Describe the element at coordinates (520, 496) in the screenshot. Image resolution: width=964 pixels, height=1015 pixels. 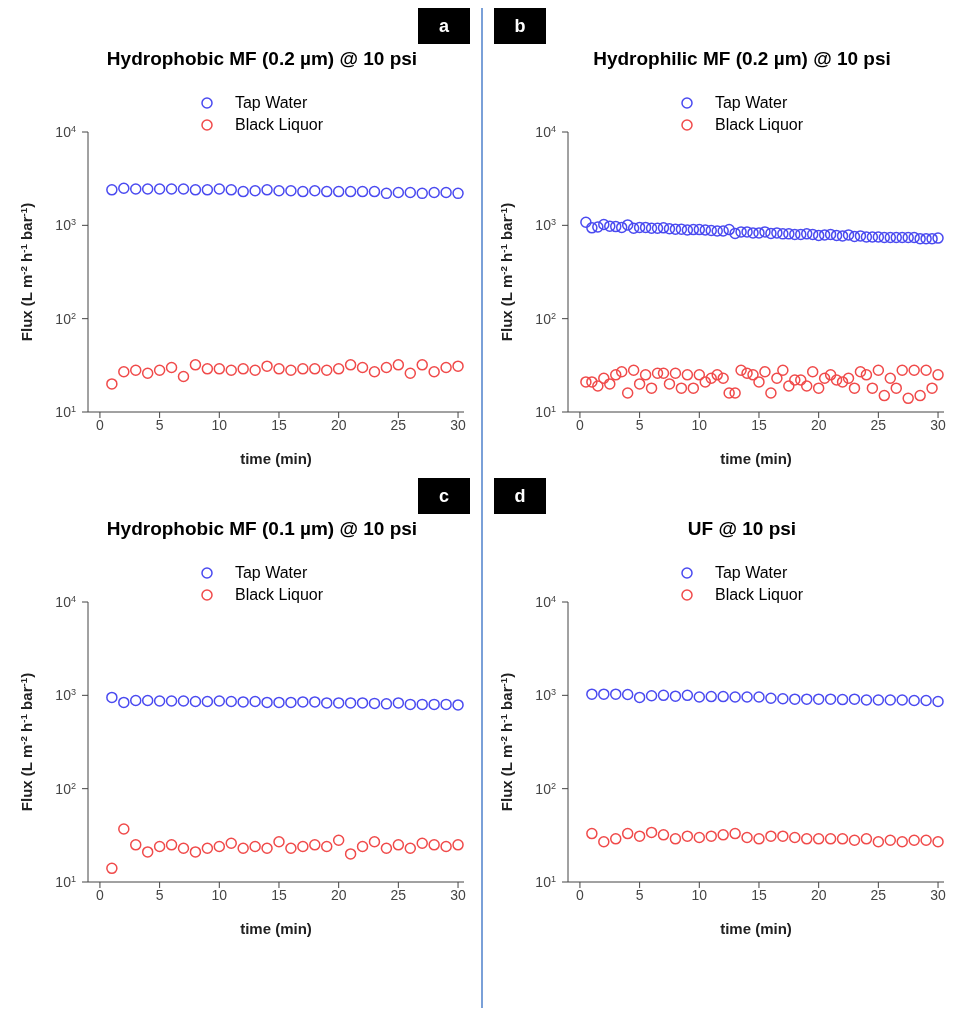
I see `text: d` at that location.